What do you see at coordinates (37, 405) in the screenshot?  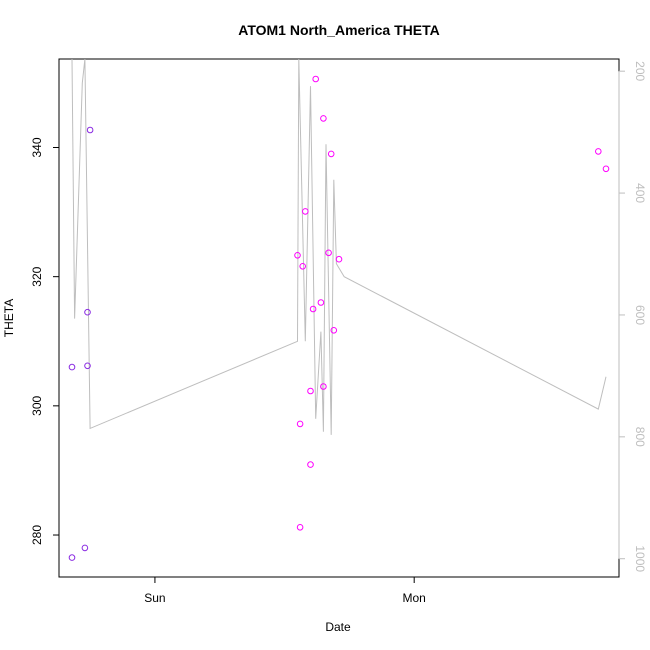 I see `y-tick-label: 300` at bounding box center [37, 405].